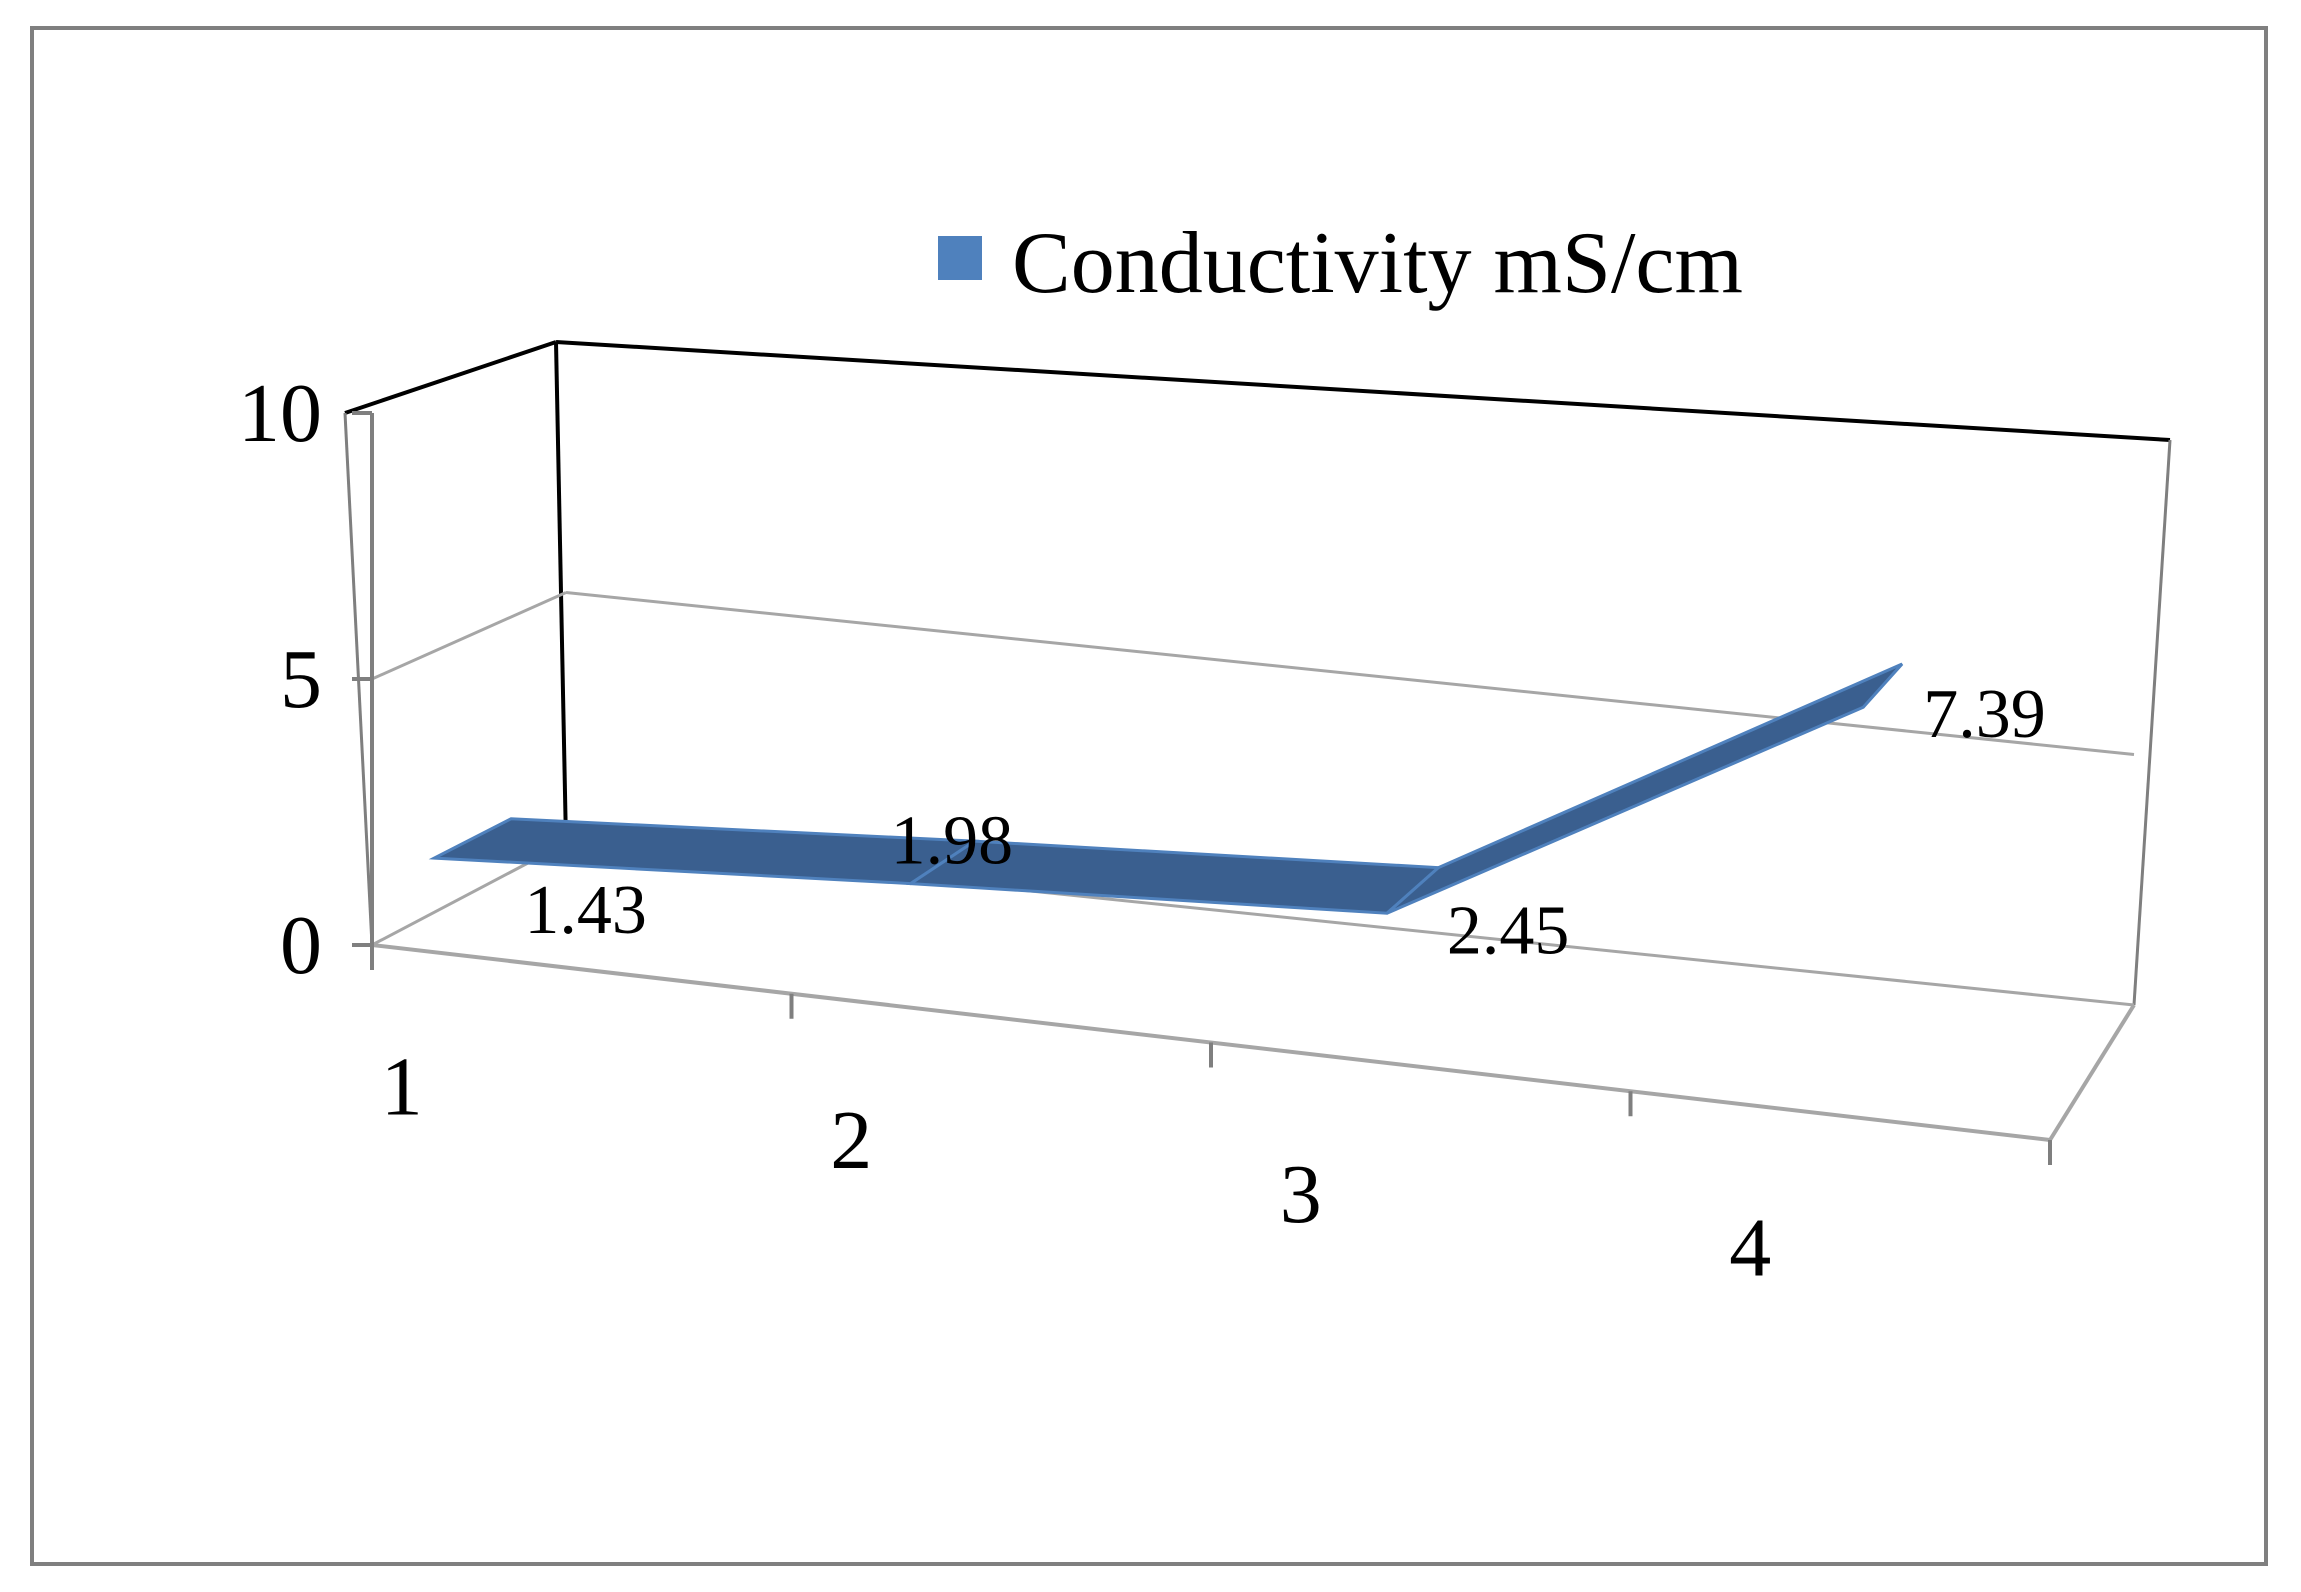 Image resolution: width=2301 pixels, height=1592 pixels. What do you see at coordinates (301, 945) in the screenshot?
I see `y-tick-label: 0` at bounding box center [301, 945].